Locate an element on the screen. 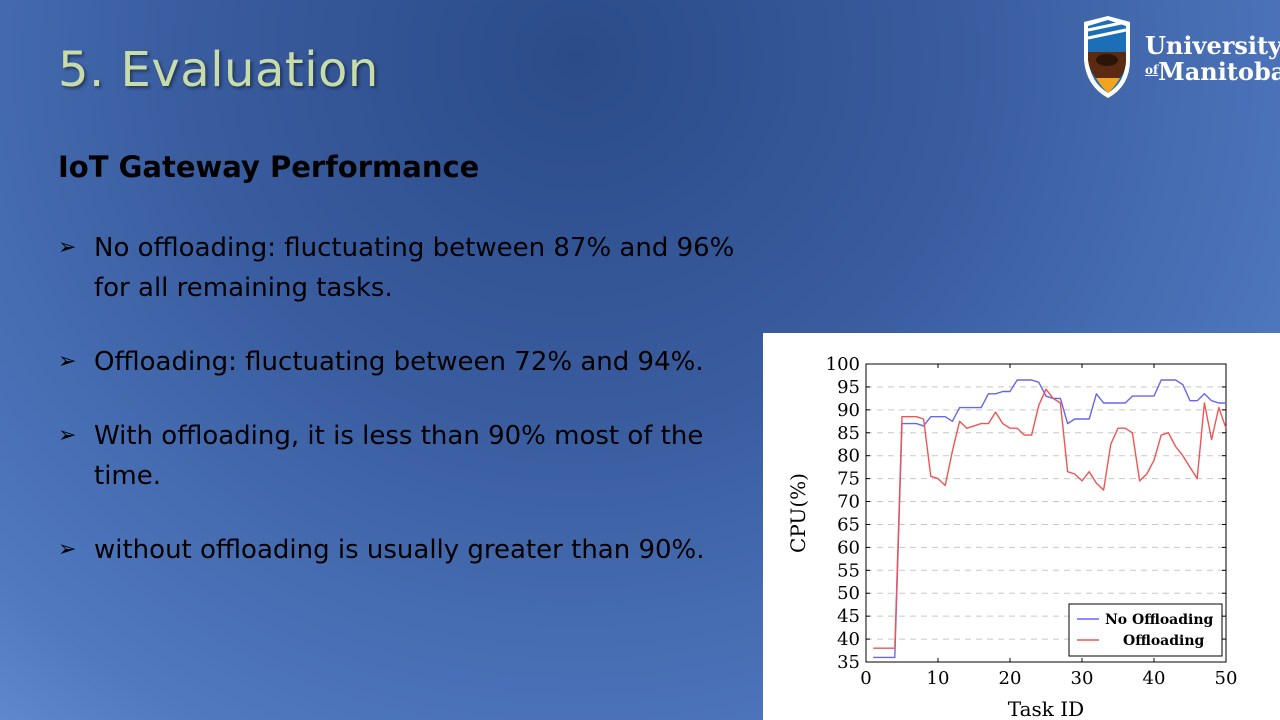  y-tick-label: 70 is located at coordinates (848, 502).